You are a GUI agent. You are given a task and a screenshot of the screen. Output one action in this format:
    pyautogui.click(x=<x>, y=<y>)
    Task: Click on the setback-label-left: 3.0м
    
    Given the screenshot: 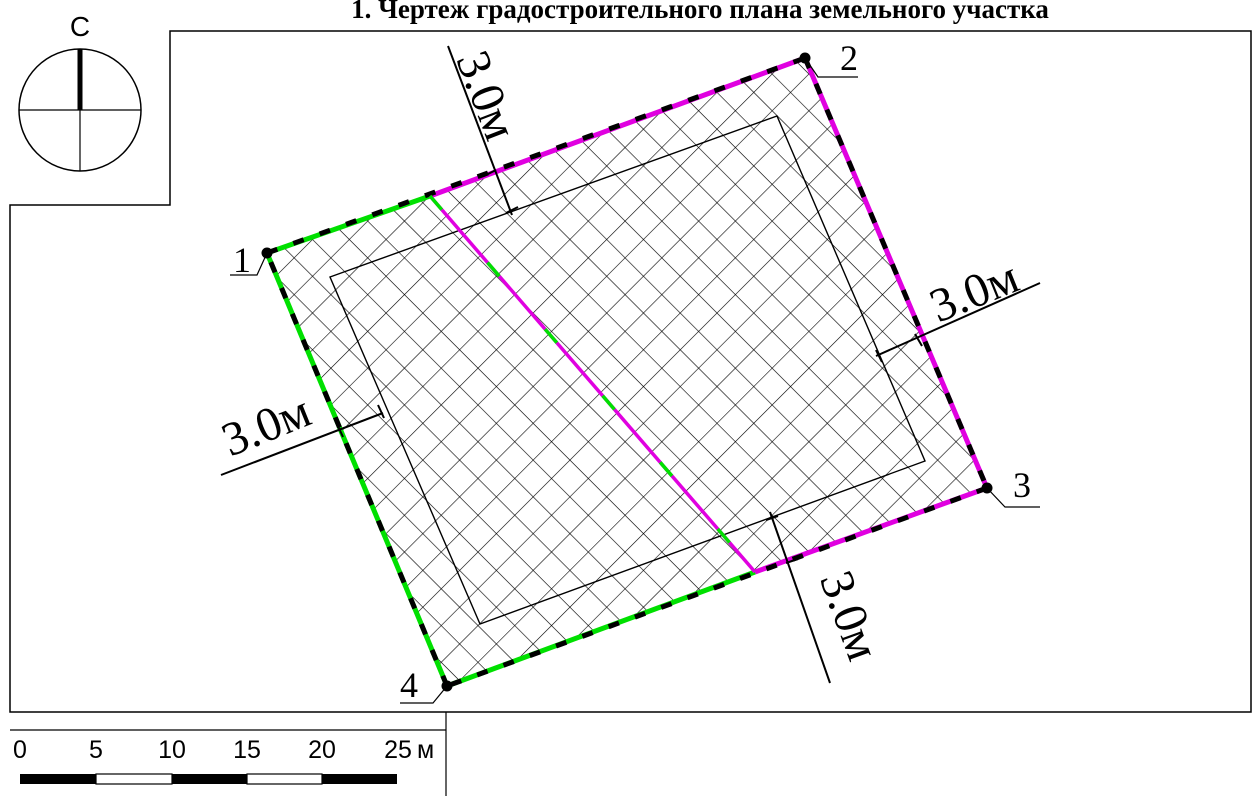 What is the action you would take?
    pyautogui.click(x=266, y=425)
    